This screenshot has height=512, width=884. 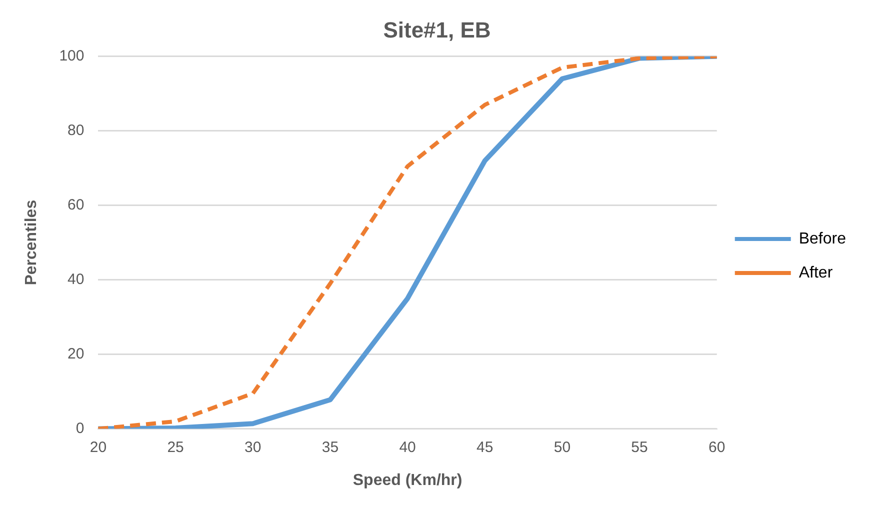 I want to click on chart-title: Site#1, EB, so click(x=437, y=29).